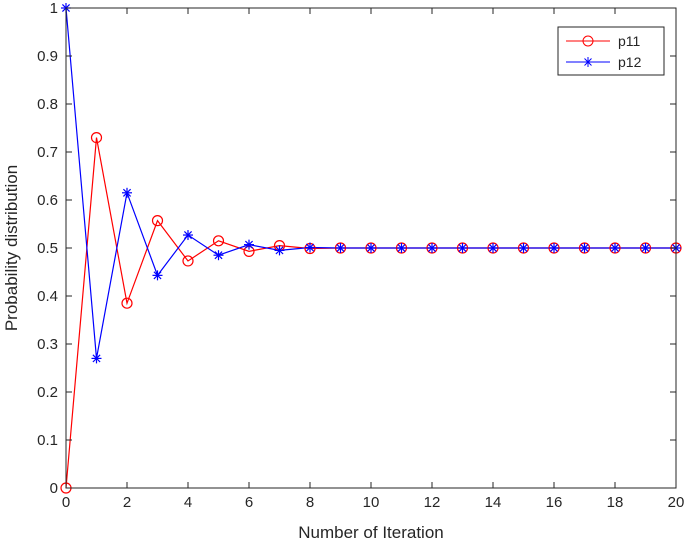 The width and height of the screenshot is (685, 544). I want to click on y-tick-label: 0.9, so click(47, 56).